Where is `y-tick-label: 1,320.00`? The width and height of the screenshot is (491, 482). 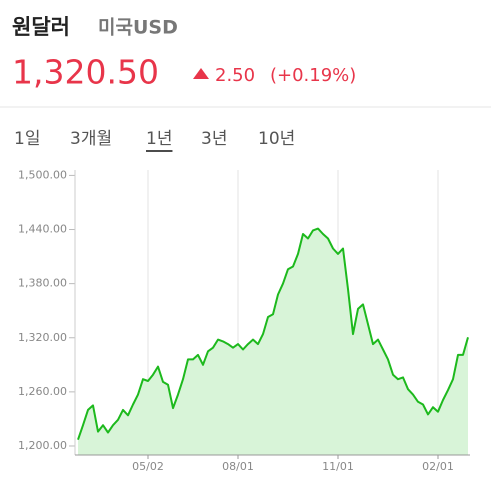 y-tick-label: 1,320.00 is located at coordinates (42, 337).